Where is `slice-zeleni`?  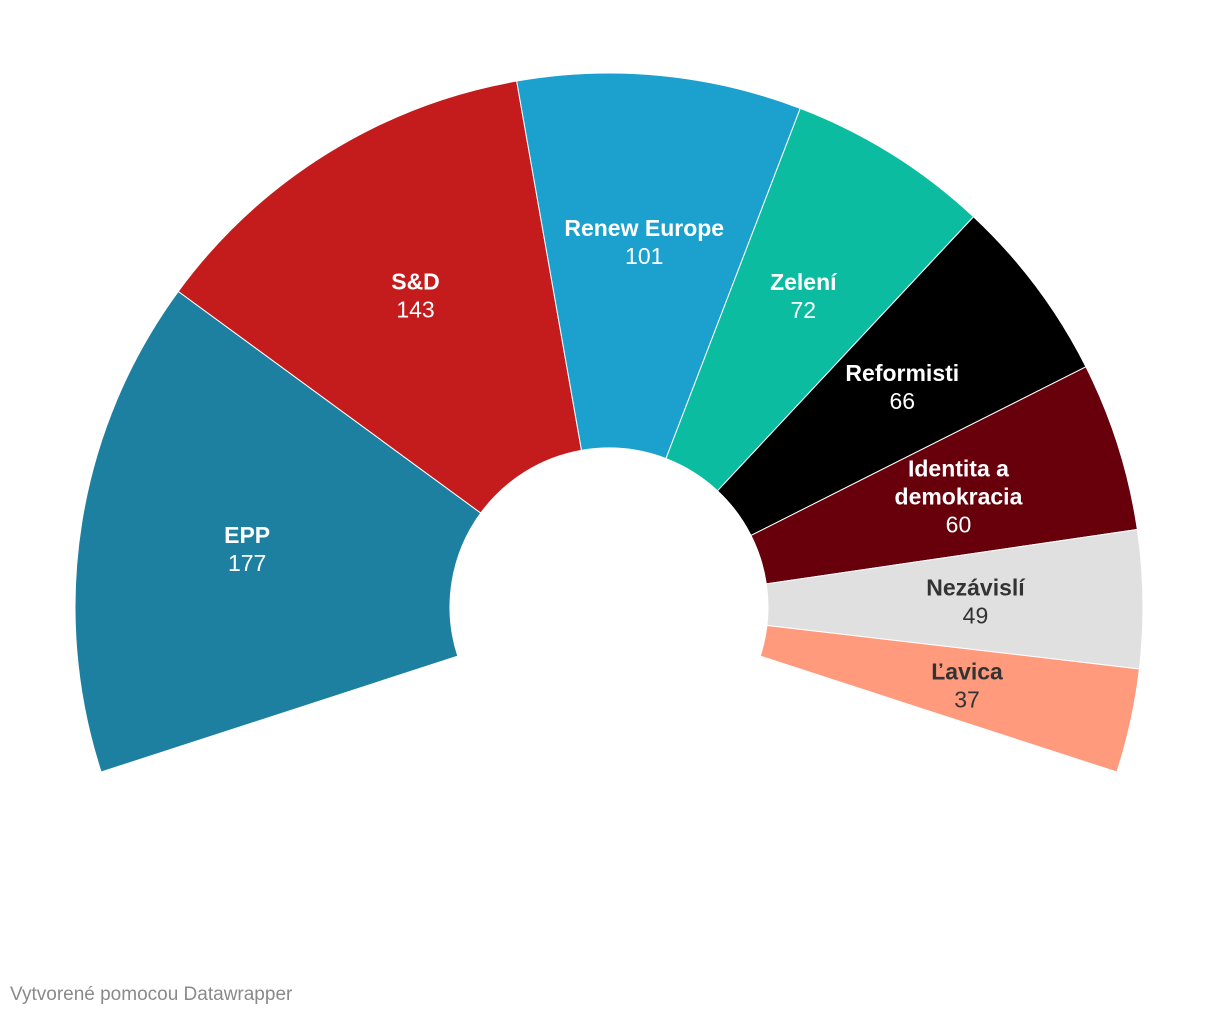 slice-zeleni is located at coordinates (820, 299).